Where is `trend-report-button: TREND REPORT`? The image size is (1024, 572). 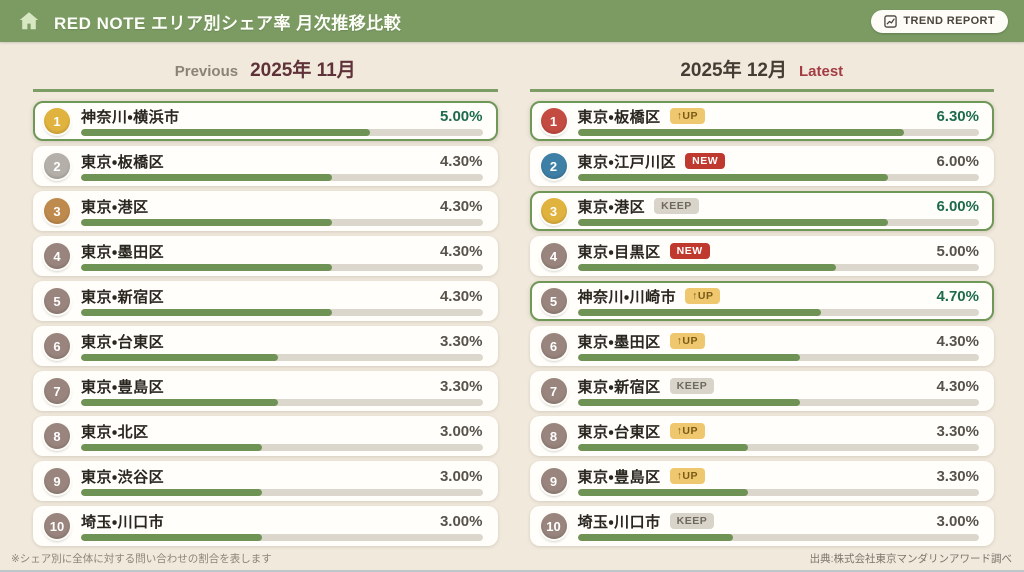 trend-report-button: TREND REPORT is located at coordinates (939, 21).